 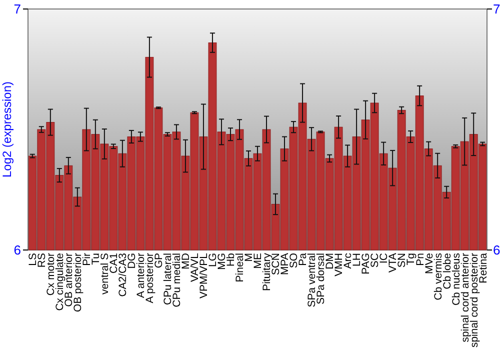 I want to click on x-tick-label: MVe, so click(x=429, y=263).